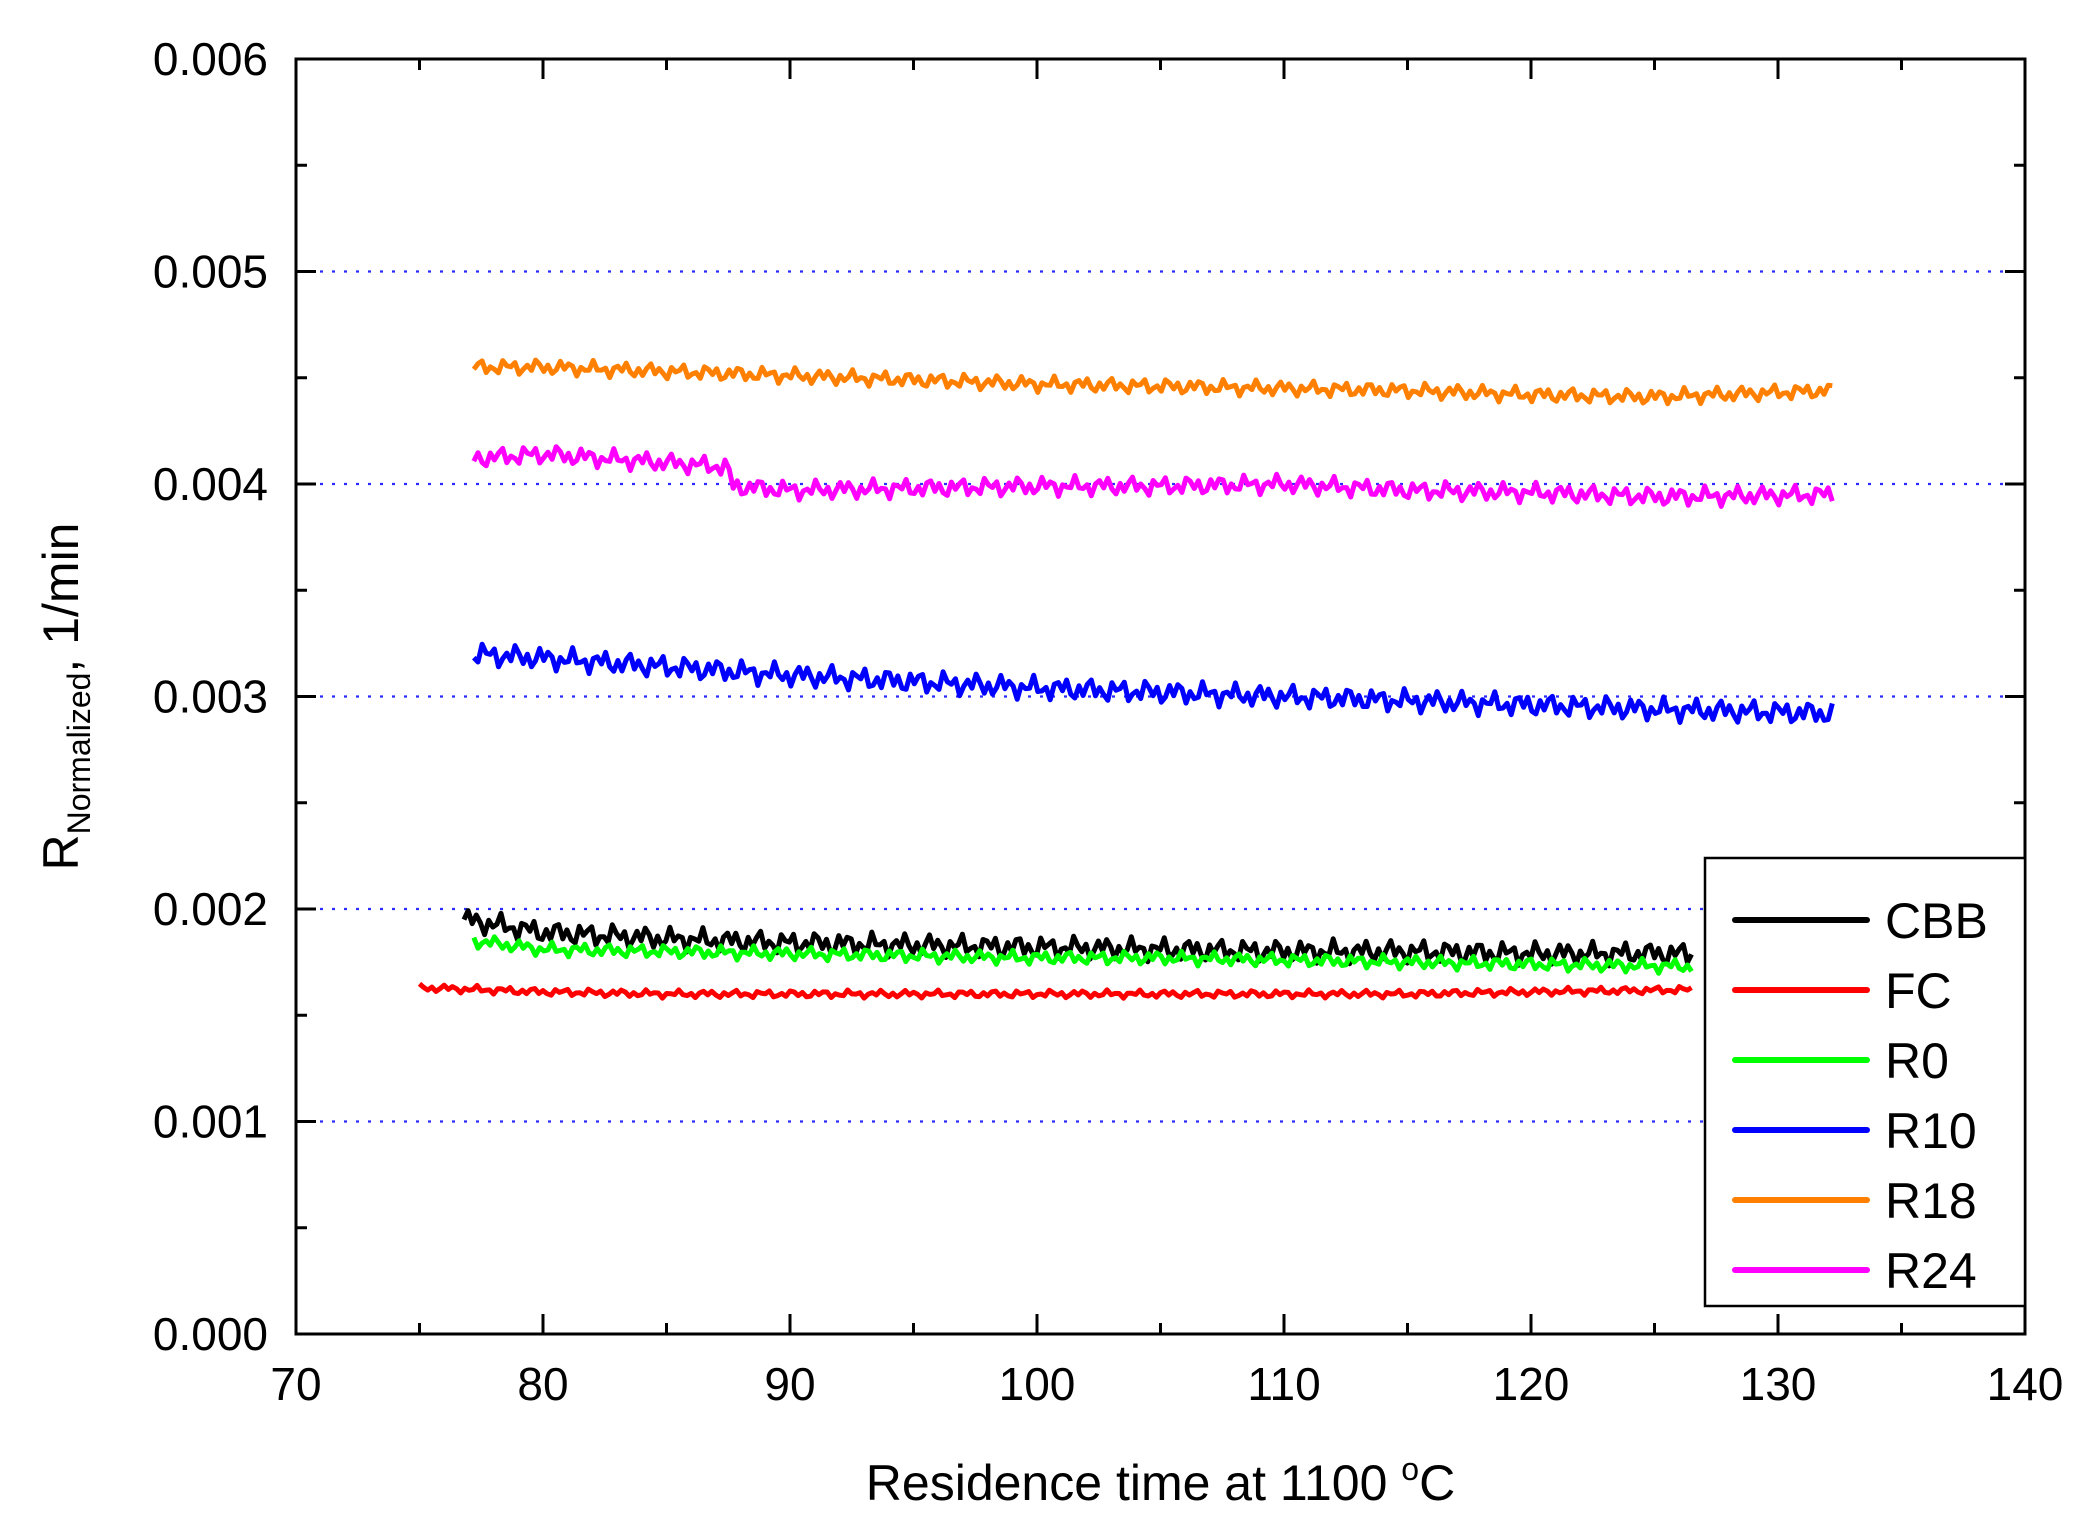  I want to click on series-line-cbb, so click(1077, 938).